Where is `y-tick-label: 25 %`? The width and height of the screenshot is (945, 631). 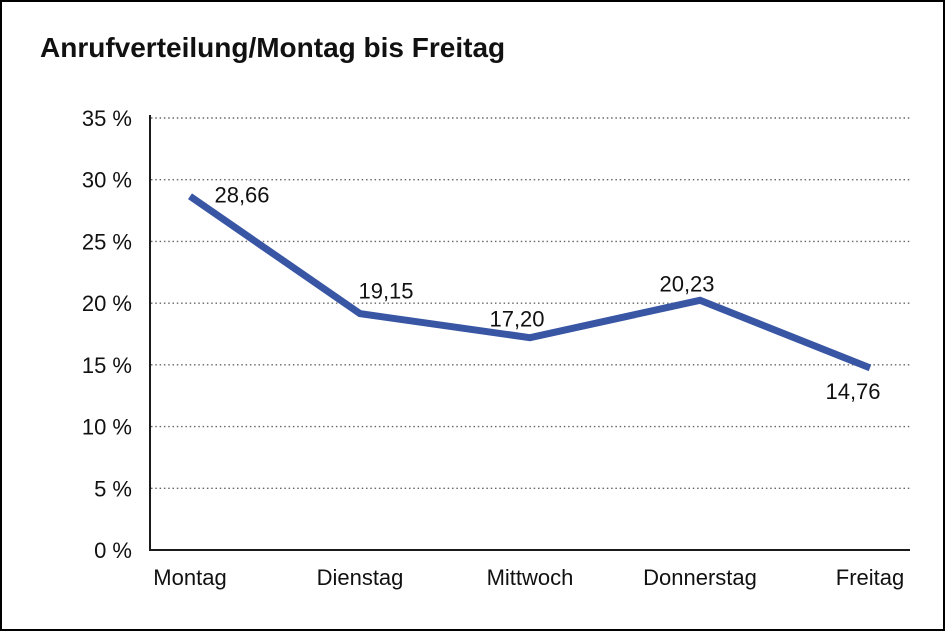 y-tick-label: 25 % is located at coordinates (107, 241).